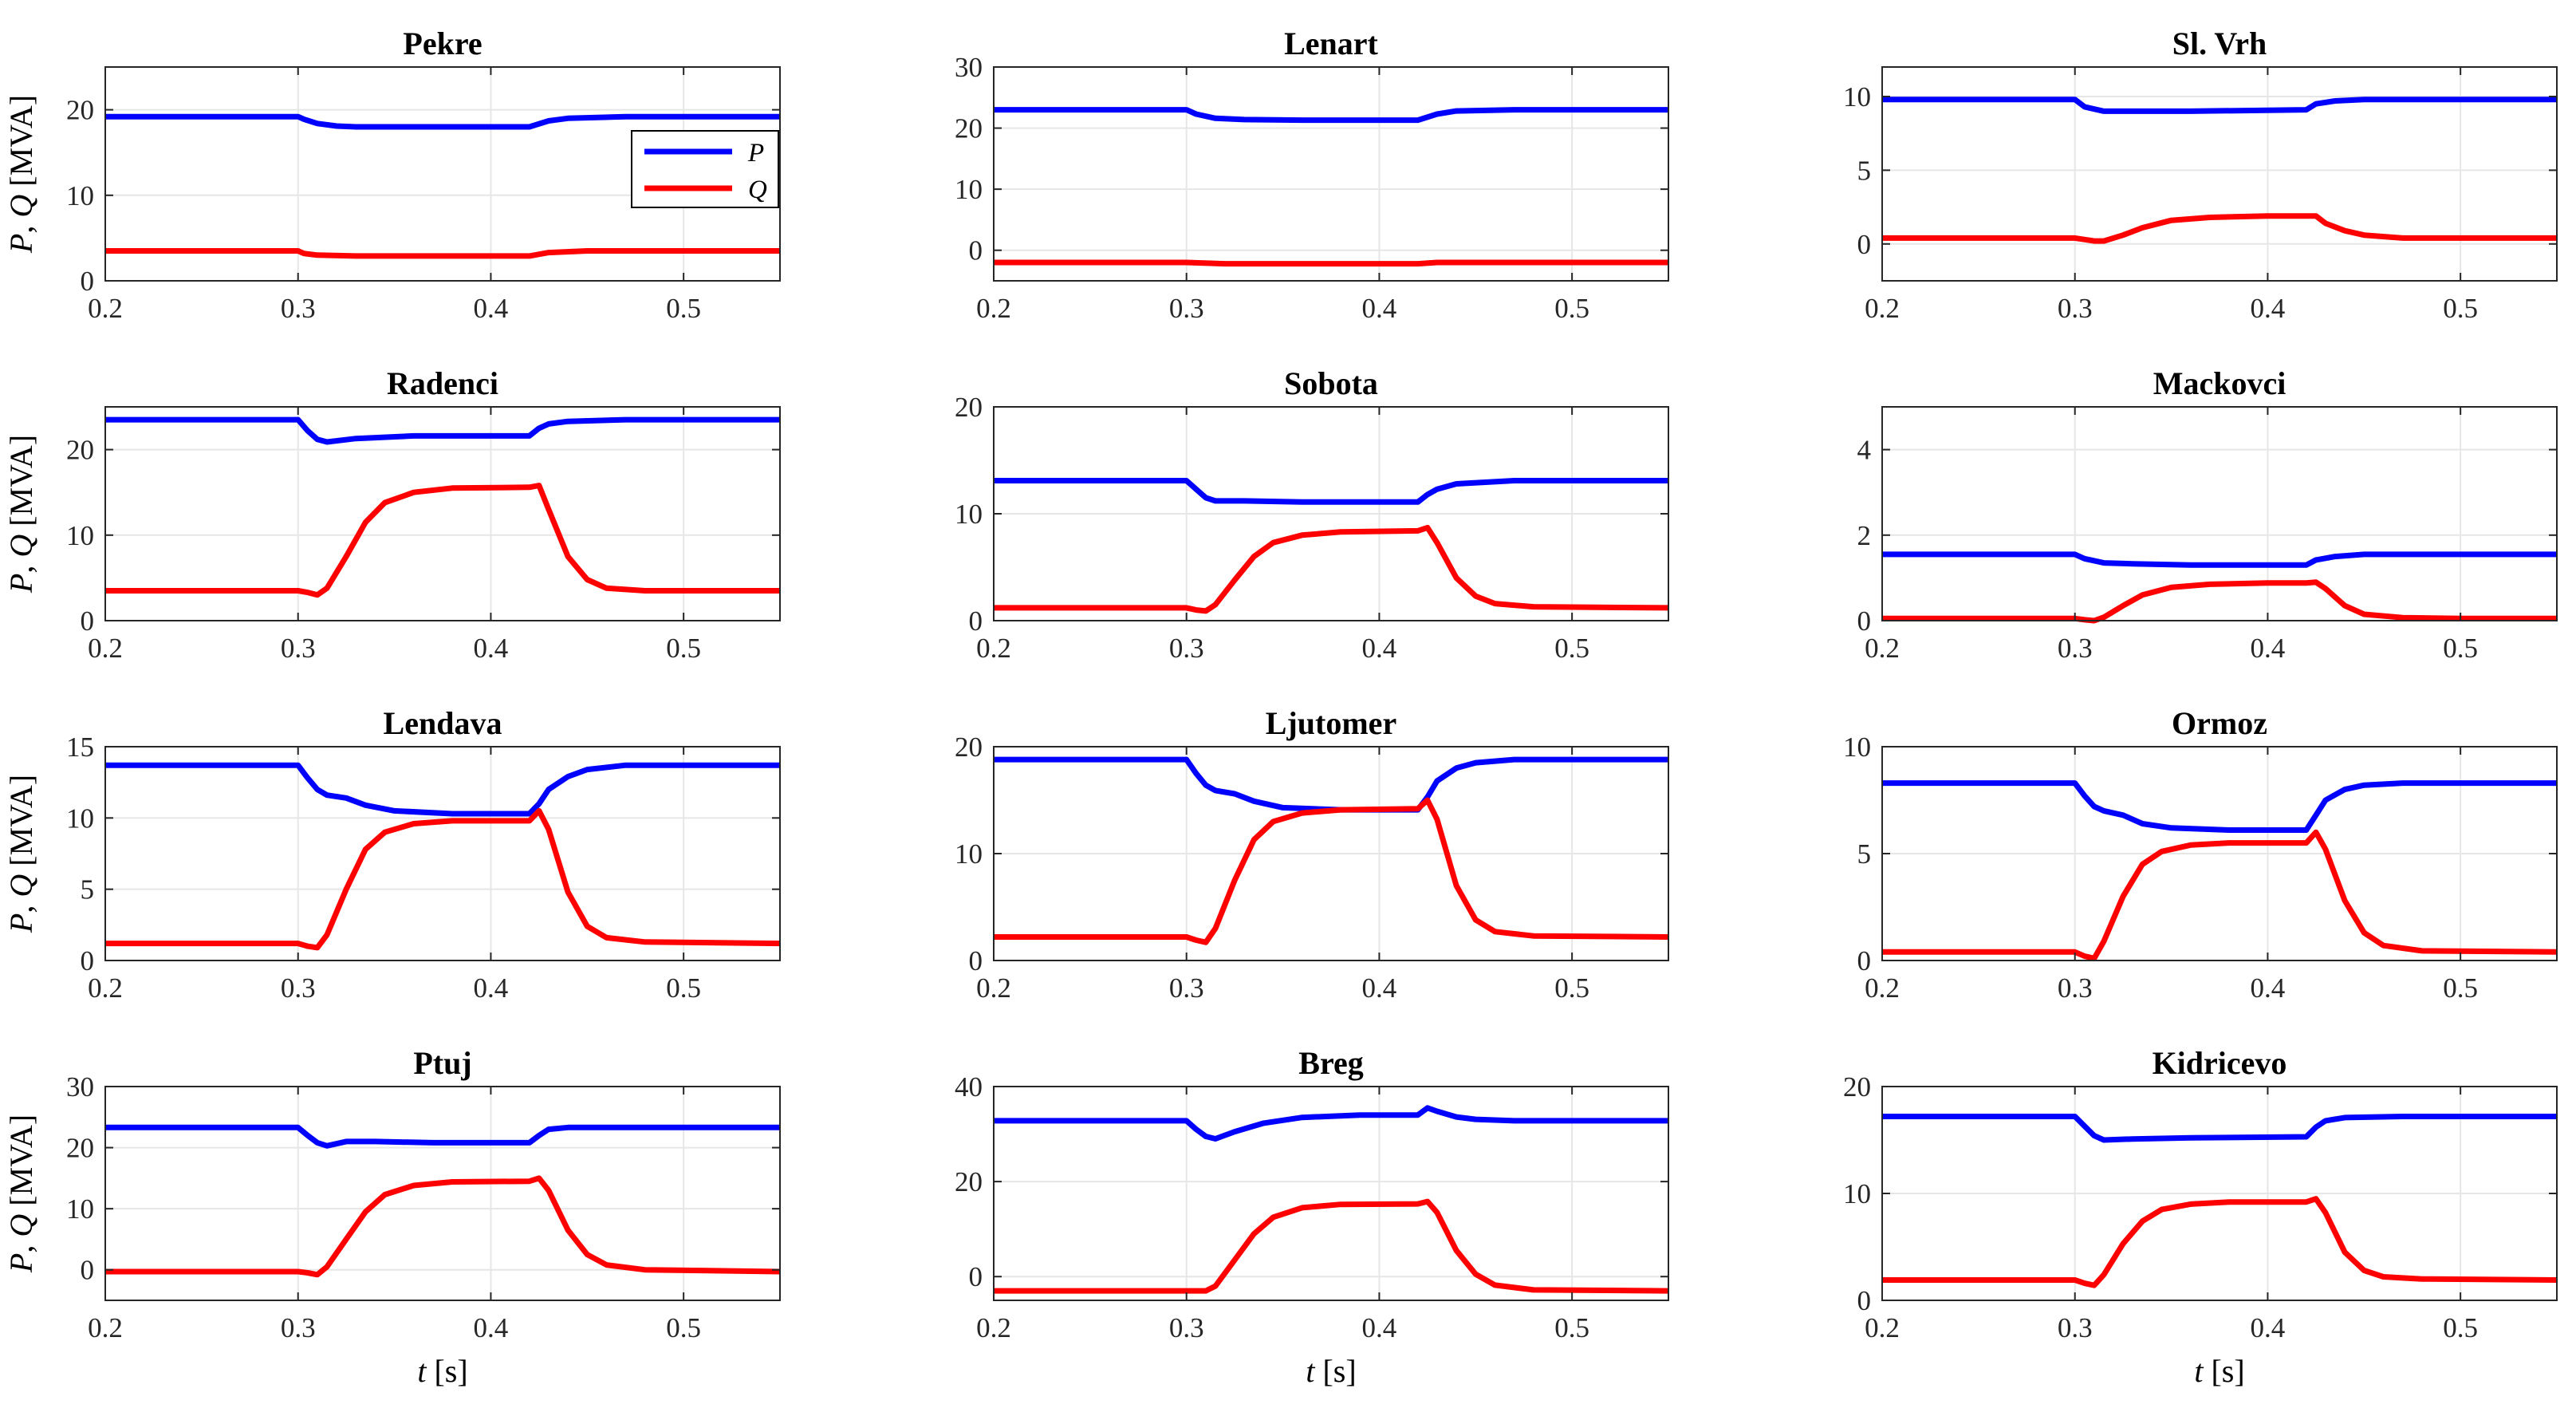  I want to click on x-tick-label-sl-vrh-0: 0.2, so click(1882, 309).